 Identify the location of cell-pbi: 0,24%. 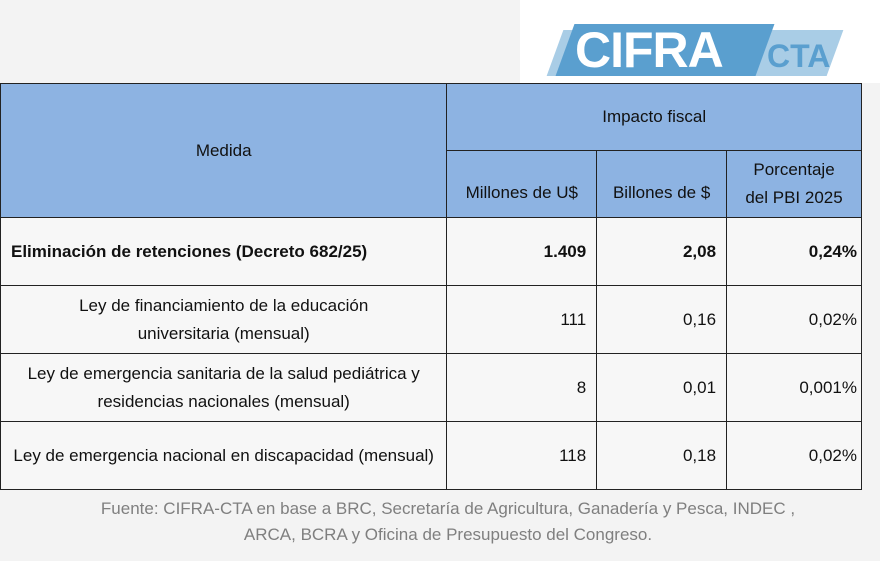
(794, 251).